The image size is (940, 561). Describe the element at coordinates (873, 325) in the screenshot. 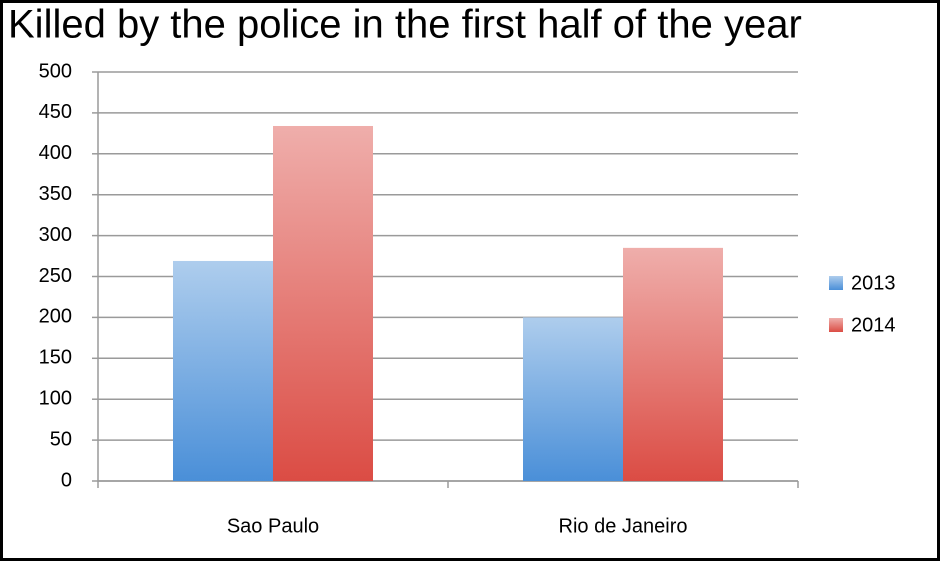

I see `legend-label: 2014` at that location.